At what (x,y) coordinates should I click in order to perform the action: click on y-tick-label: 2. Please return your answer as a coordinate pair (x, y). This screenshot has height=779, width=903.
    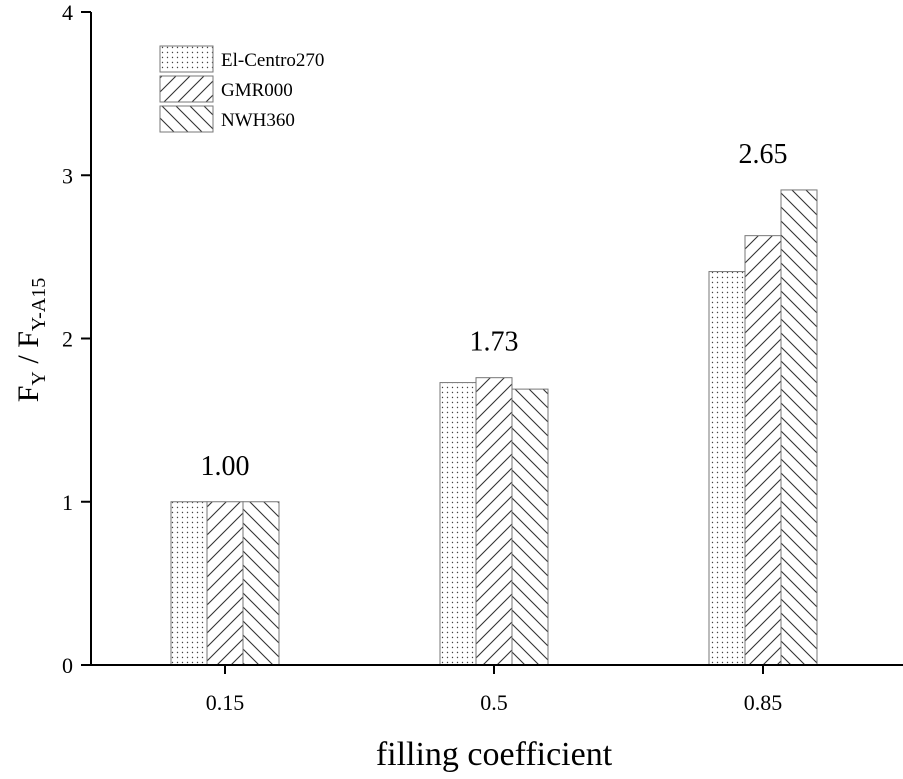
    Looking at the image, I should click on (67, 339).